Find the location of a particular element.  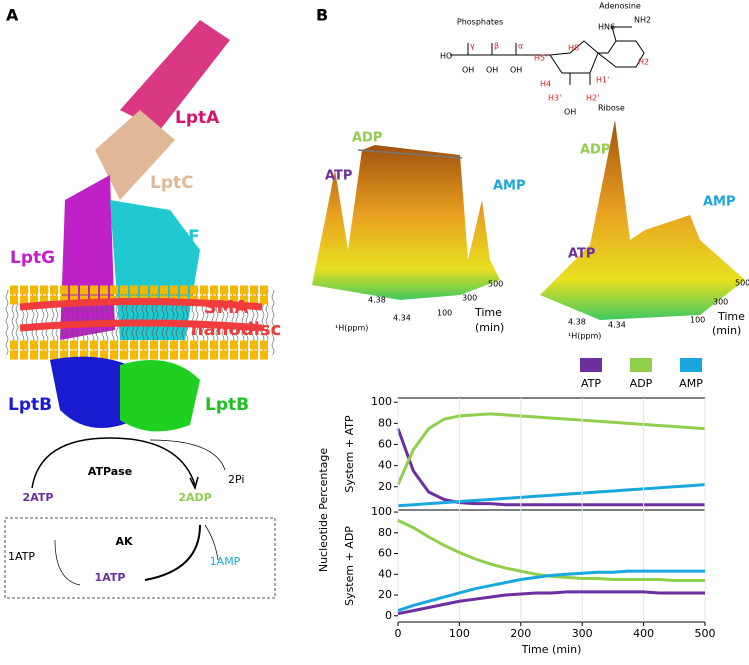

y-tick-label: 0 is located at coordinates (388, 615).